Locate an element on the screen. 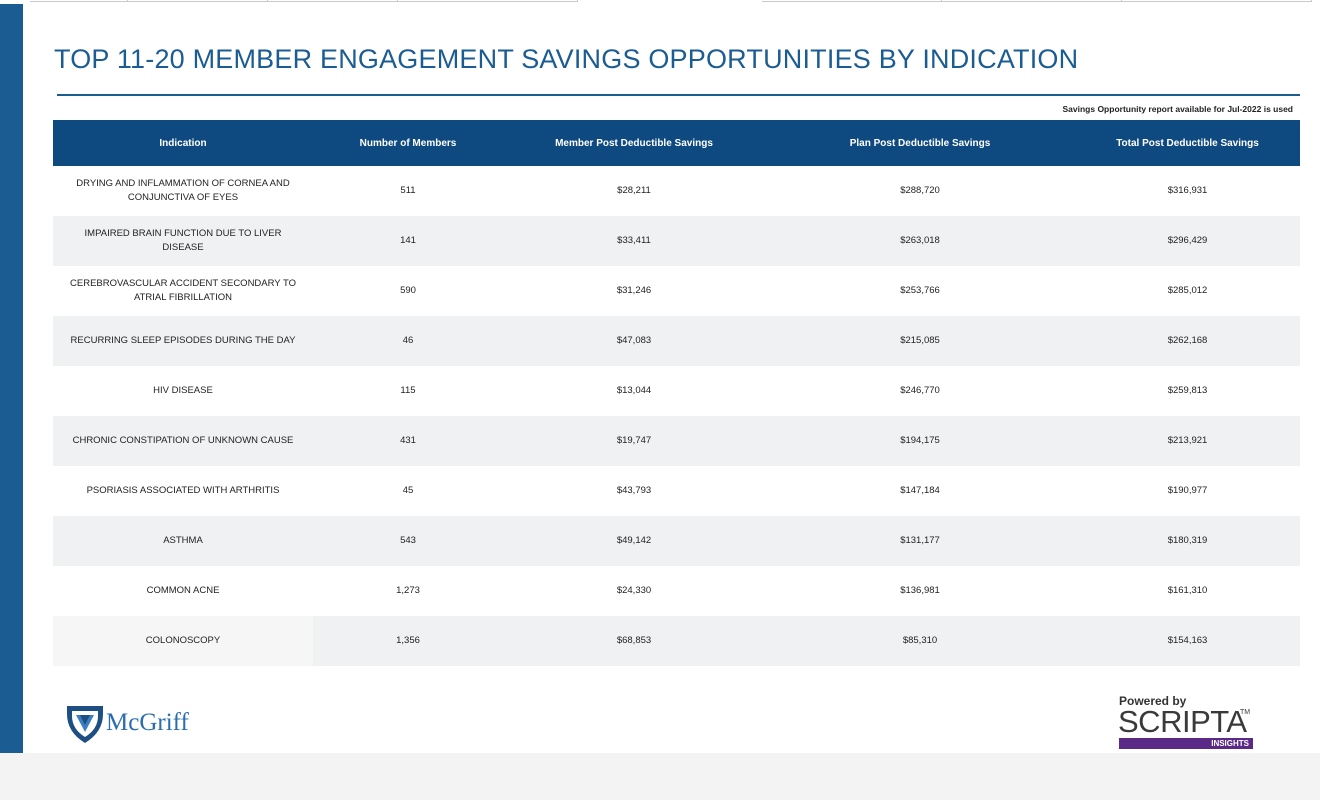  cell-total-savings: $285,012 is located at coordinates (1187, 290).